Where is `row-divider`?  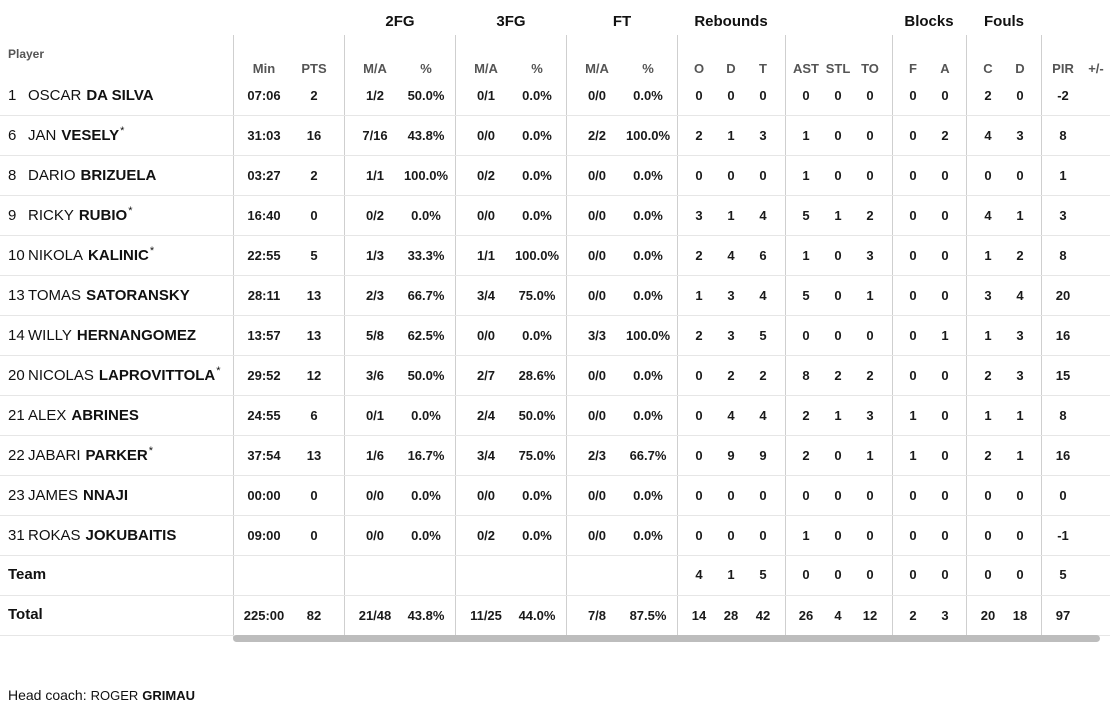
row-divider is located at coordinates (555, 115).